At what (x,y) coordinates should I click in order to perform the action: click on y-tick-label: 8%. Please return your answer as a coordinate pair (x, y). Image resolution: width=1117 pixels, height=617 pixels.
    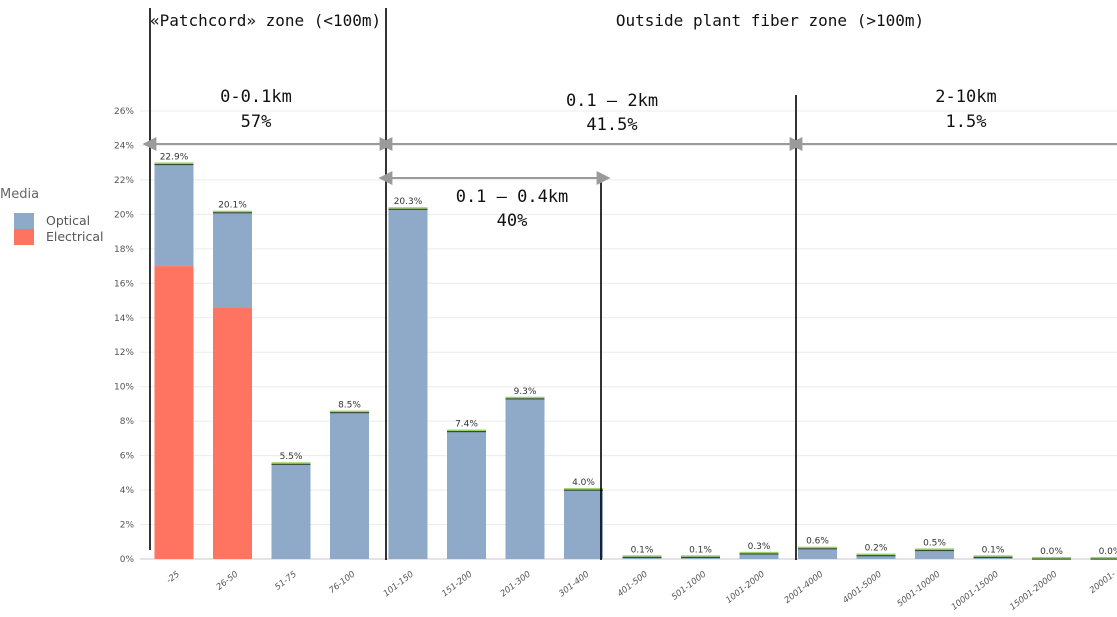
    Looking at the image, I should click on (127, 422).